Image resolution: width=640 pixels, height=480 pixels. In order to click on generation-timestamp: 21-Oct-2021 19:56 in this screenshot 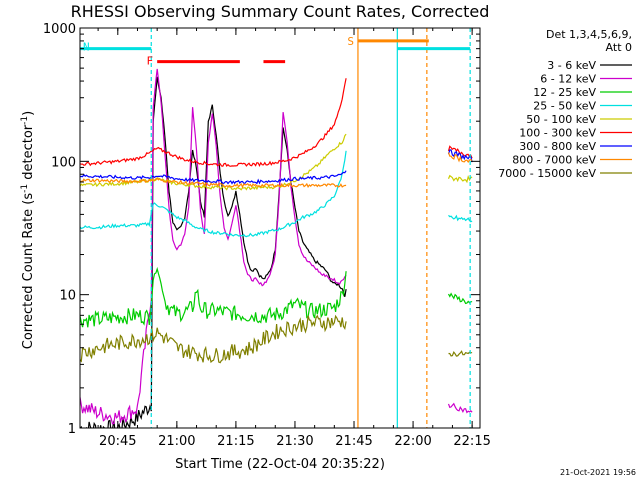, I will do `click(598, 472)`.